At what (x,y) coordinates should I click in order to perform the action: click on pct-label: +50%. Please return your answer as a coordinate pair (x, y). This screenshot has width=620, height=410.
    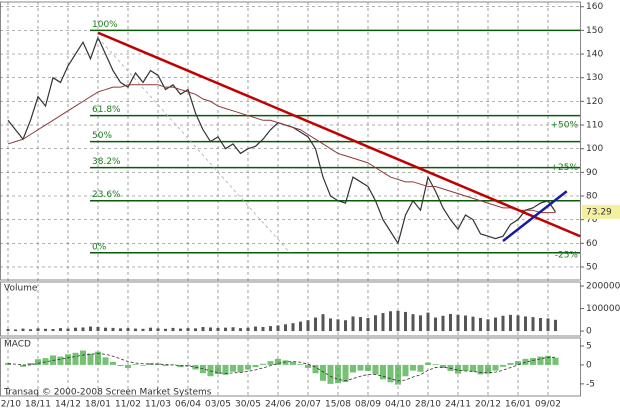
    Looking at the image, I should click on (564, 126).